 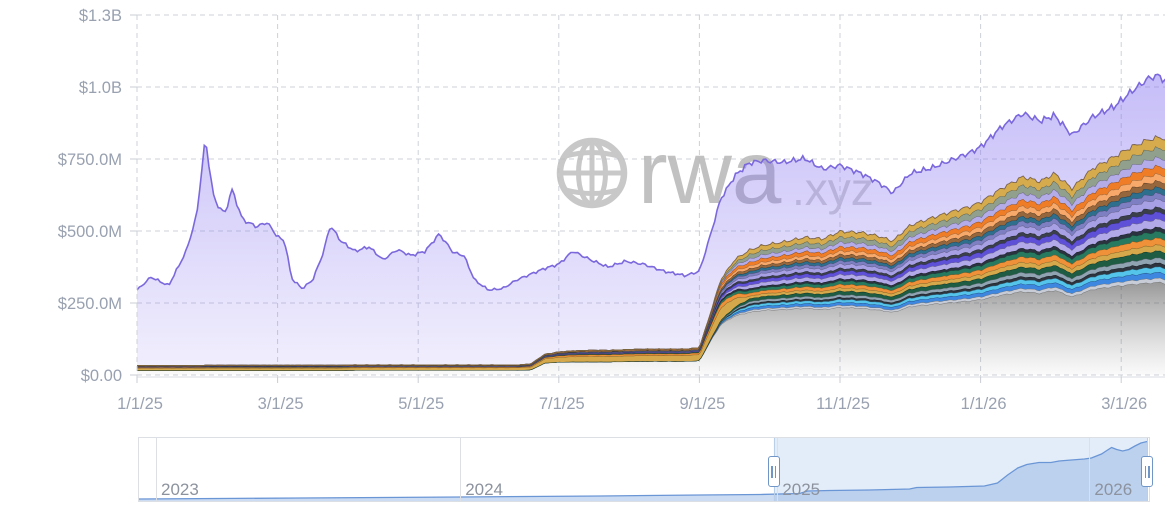 I want to click on y-tick-label: $1.3B, so click(x=100, y=16).